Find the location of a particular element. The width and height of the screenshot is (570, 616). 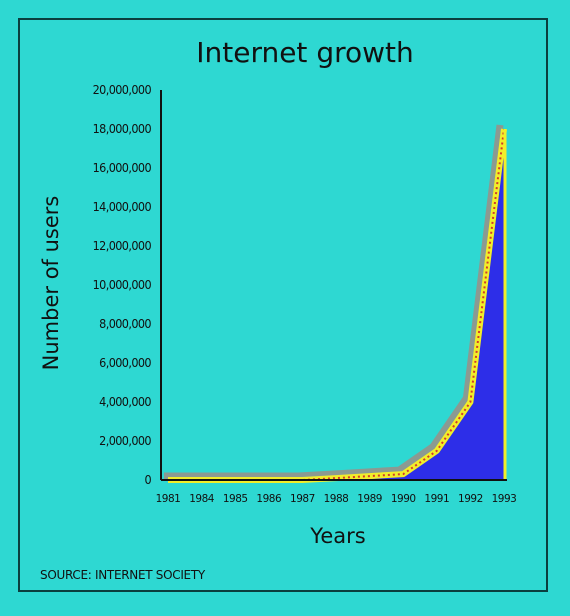

x-tick-label: 1987 is located at coordinates (302, 499).